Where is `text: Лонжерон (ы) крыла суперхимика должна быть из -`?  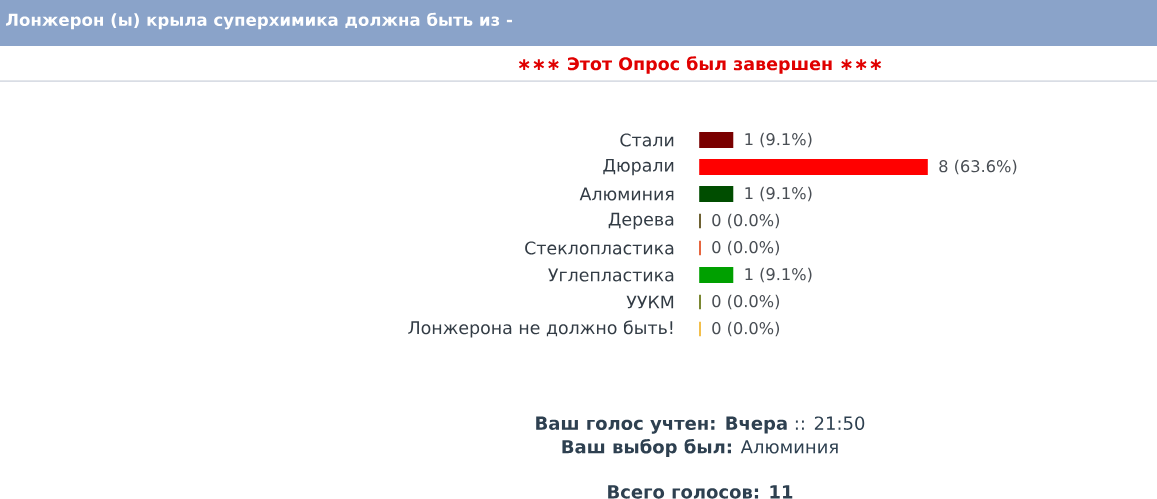
text: Лонжерон (ы) крыла суперхимика должна быть из - is located at coordinates (258, 21).